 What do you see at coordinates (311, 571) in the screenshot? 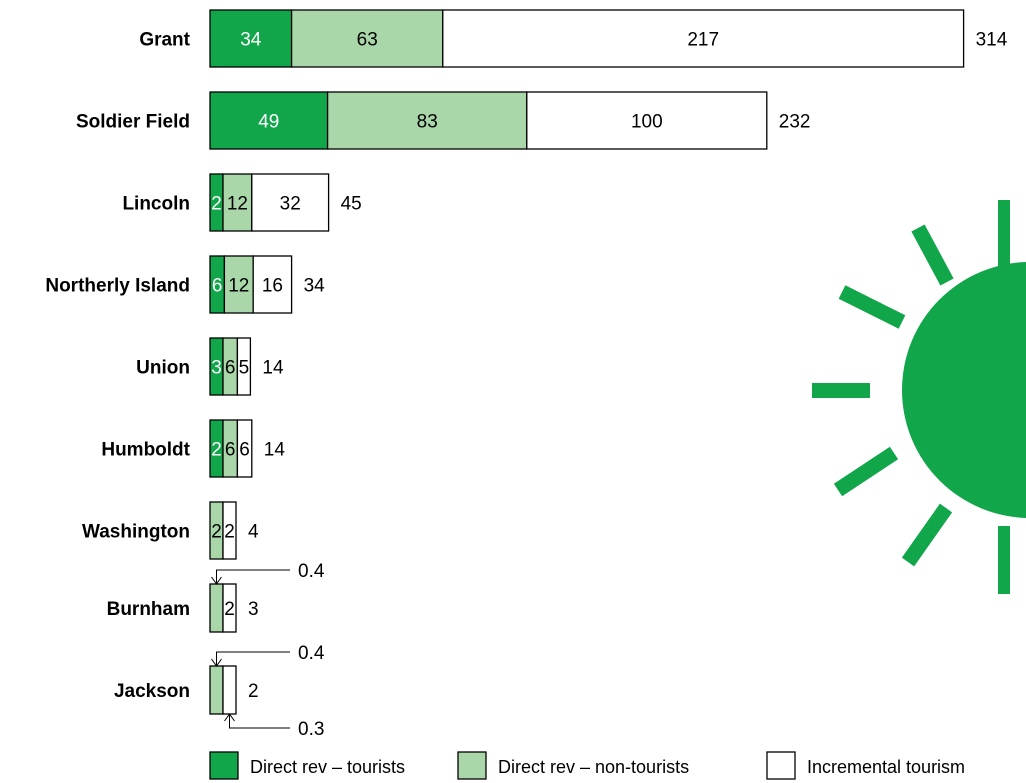
I see `callout-label-burnham-direct-rev-non-tourists: 0.4` at bounding box center [311, 571].